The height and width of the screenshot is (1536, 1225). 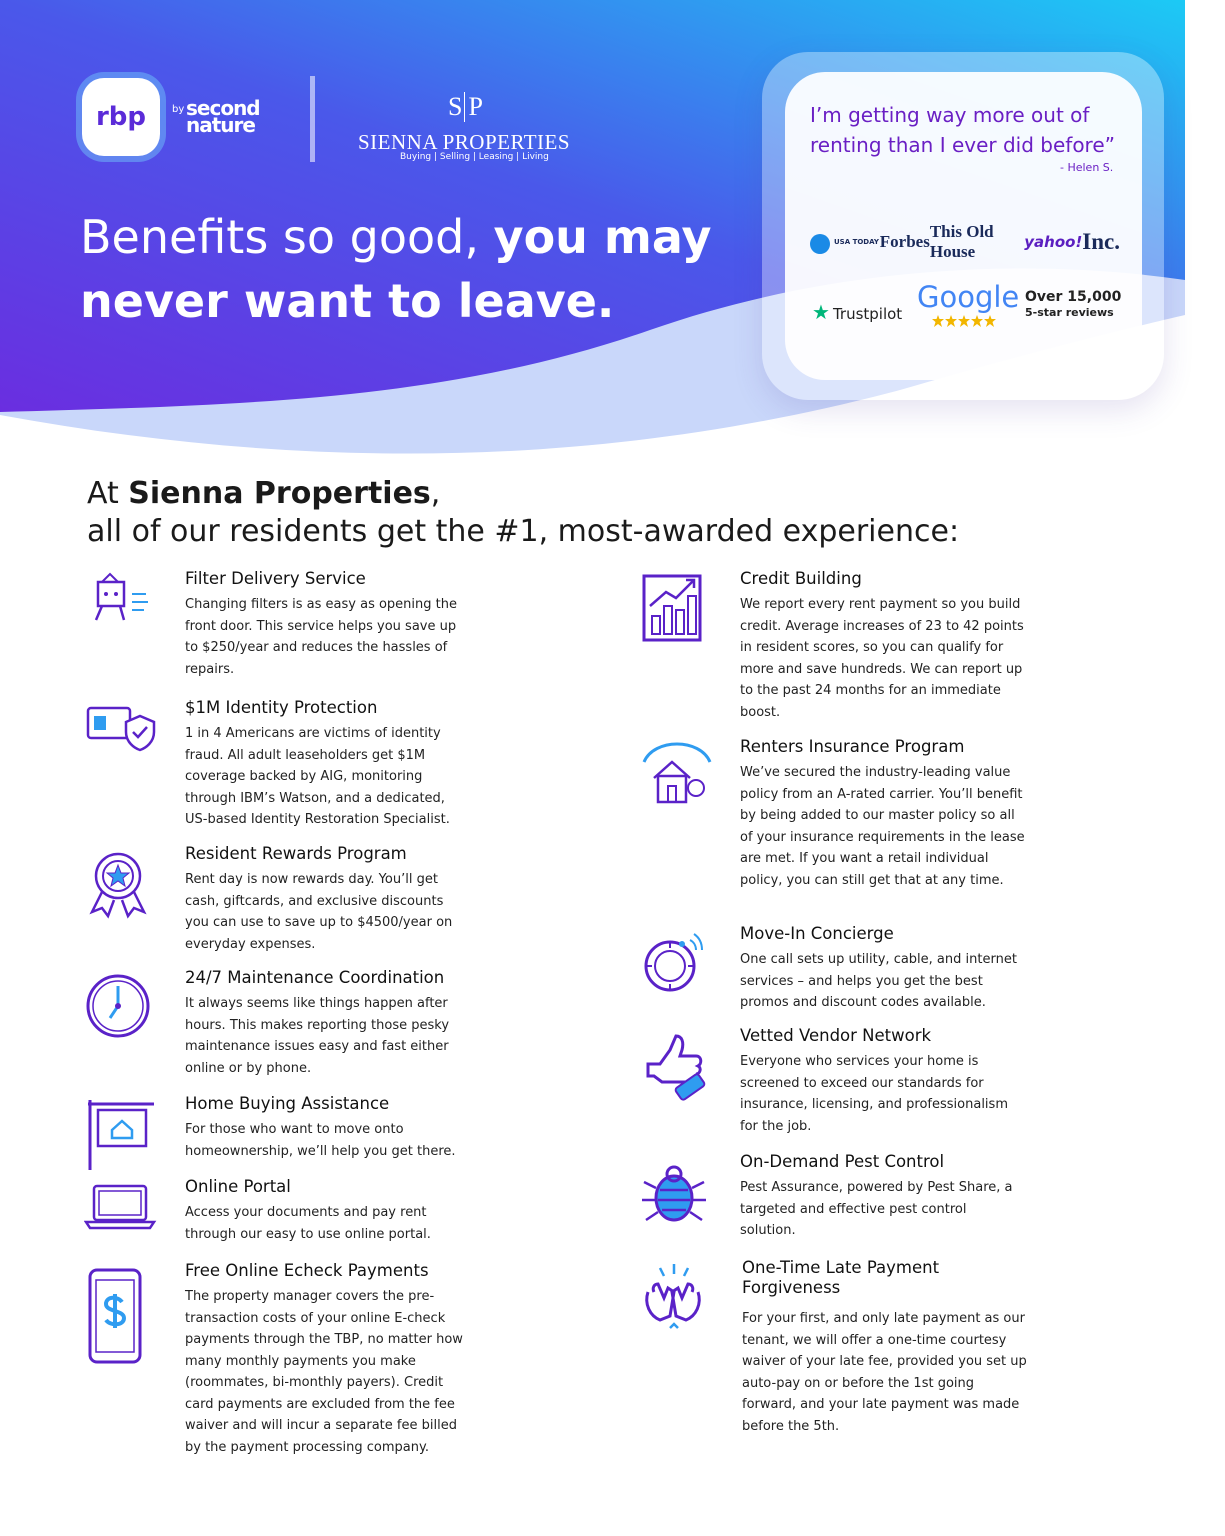 What do you see at coordinates (801, 578) in the screenshot?
I see `benefit-title: Credit Building` at bounding box center [801, 578].